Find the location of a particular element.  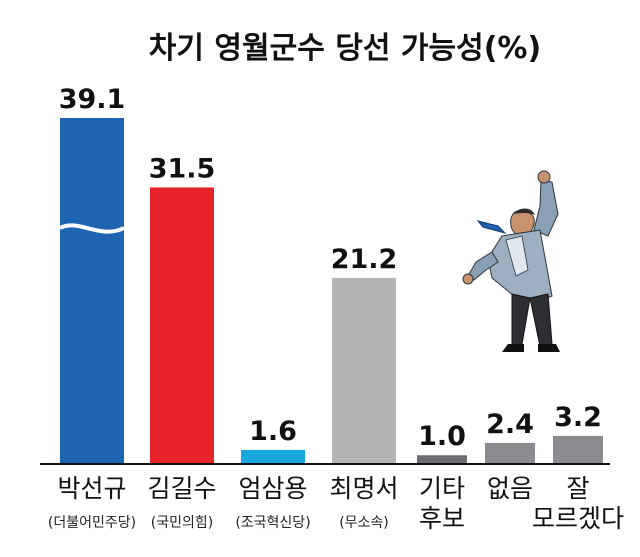

category-label-5-line-1: 기타 is located at coordinates (442, 488).